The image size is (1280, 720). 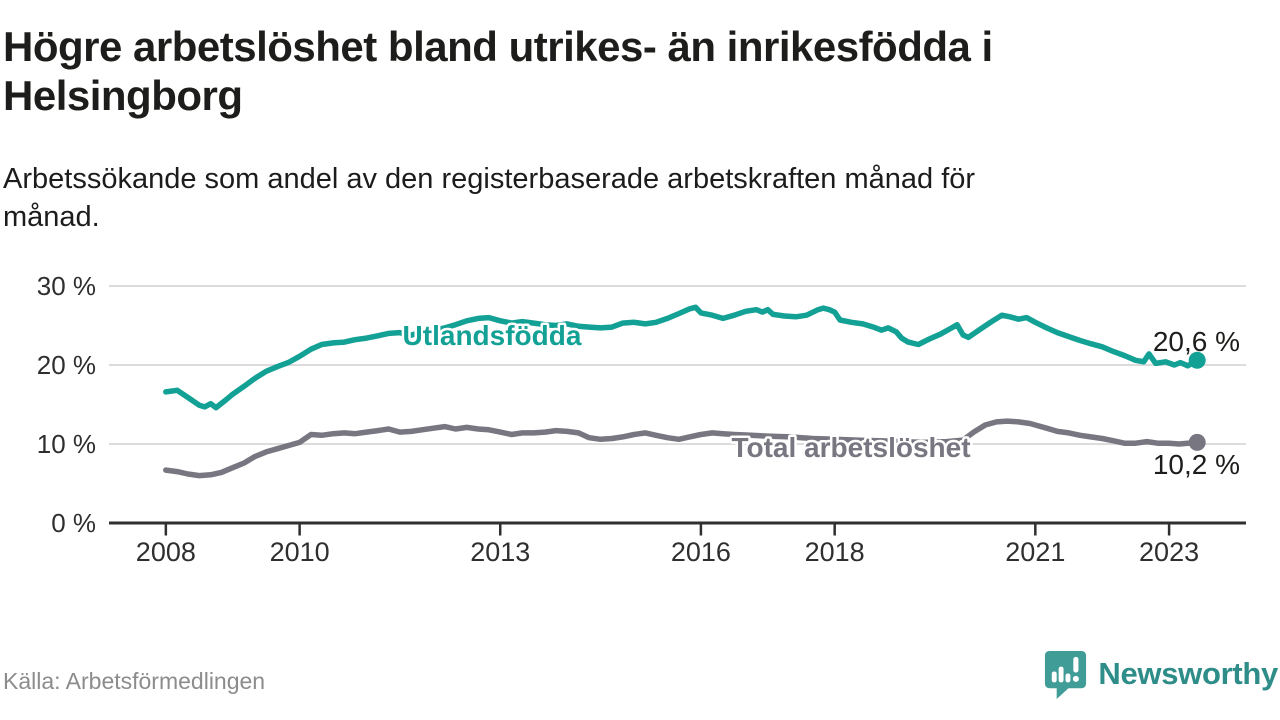 I want to click on x-tick-label-2008: 2008, so click(x=166, y=552).